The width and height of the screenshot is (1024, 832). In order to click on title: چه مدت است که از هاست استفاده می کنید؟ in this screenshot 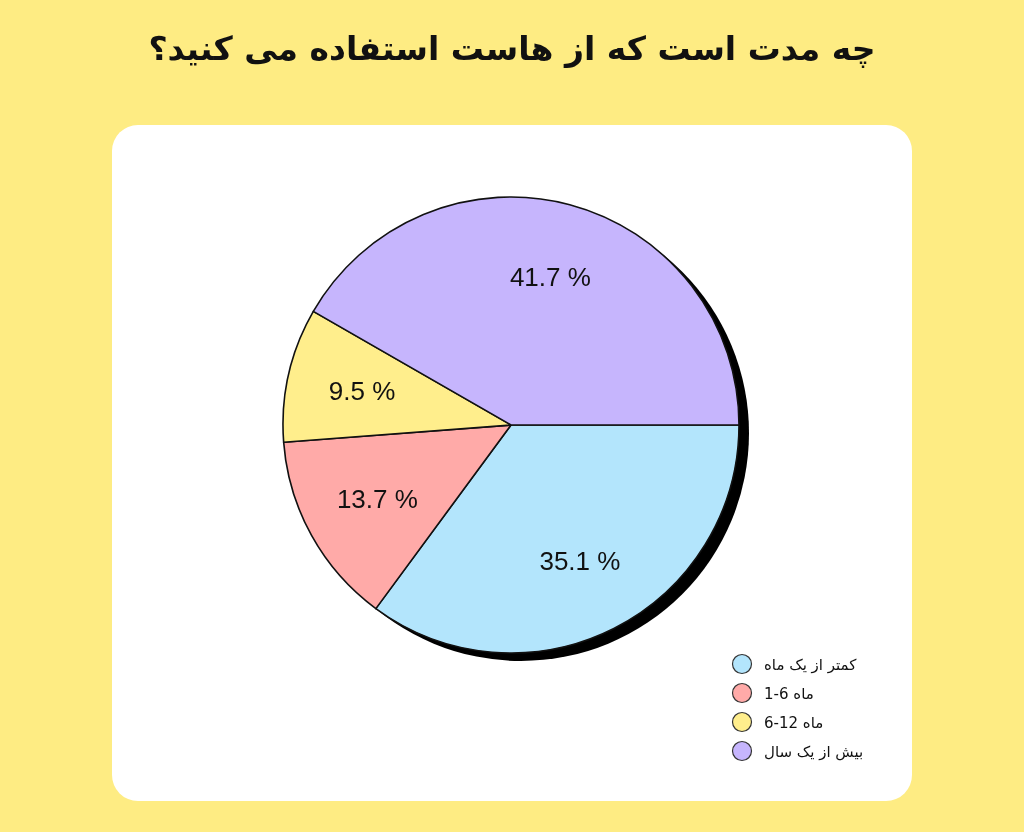, I will do `click(512, 48)`.